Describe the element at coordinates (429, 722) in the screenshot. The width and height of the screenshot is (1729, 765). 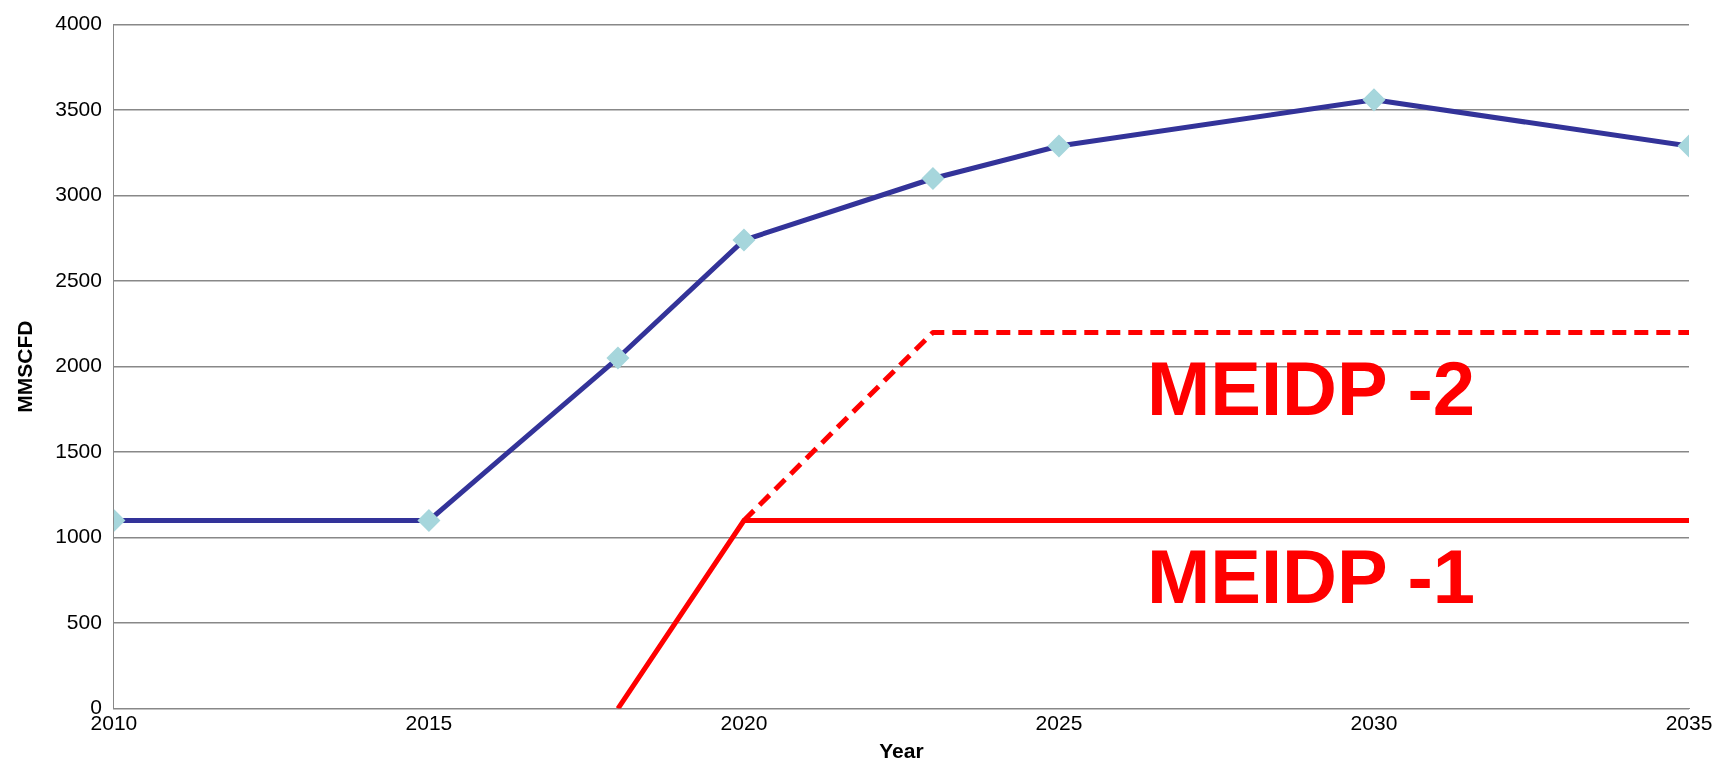
I see `x-tick-label: 2015` at that location.